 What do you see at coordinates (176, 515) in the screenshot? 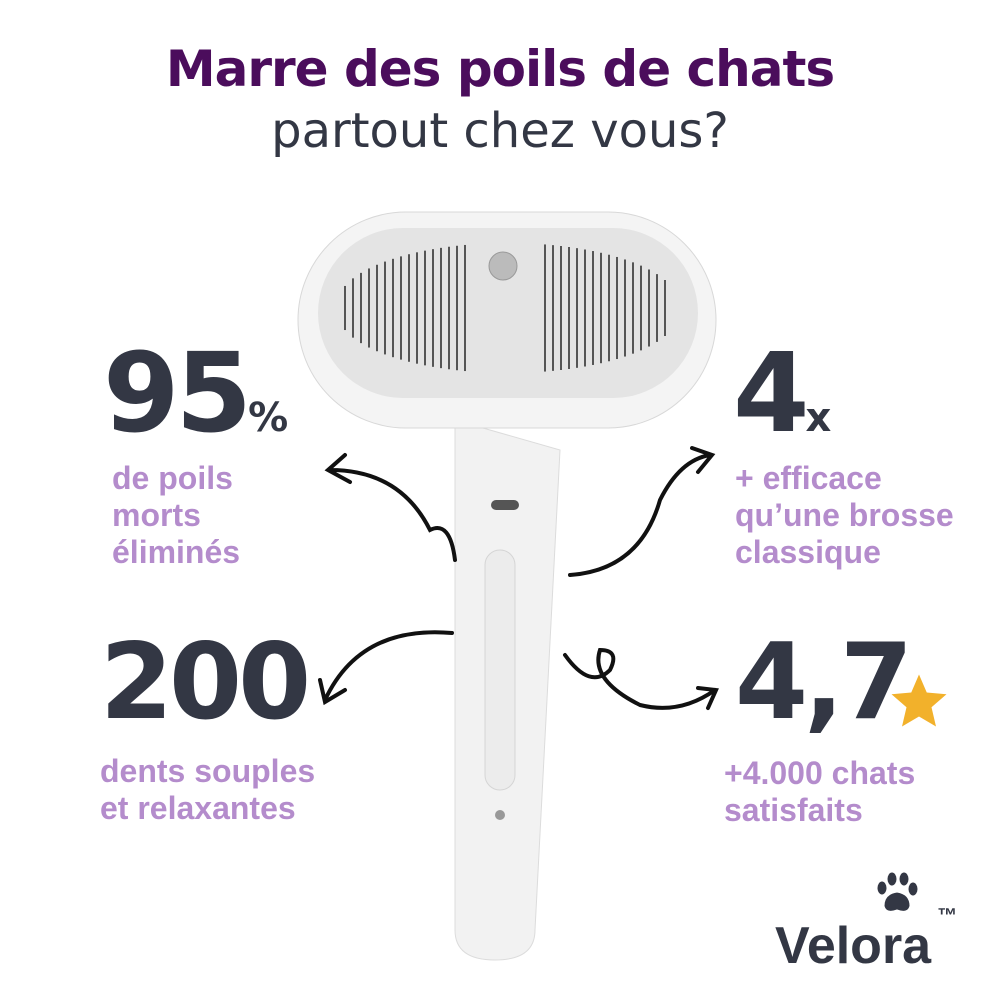
I see `stat-95-caption: de poils morts éliminés` at bounding box center [176, 515].